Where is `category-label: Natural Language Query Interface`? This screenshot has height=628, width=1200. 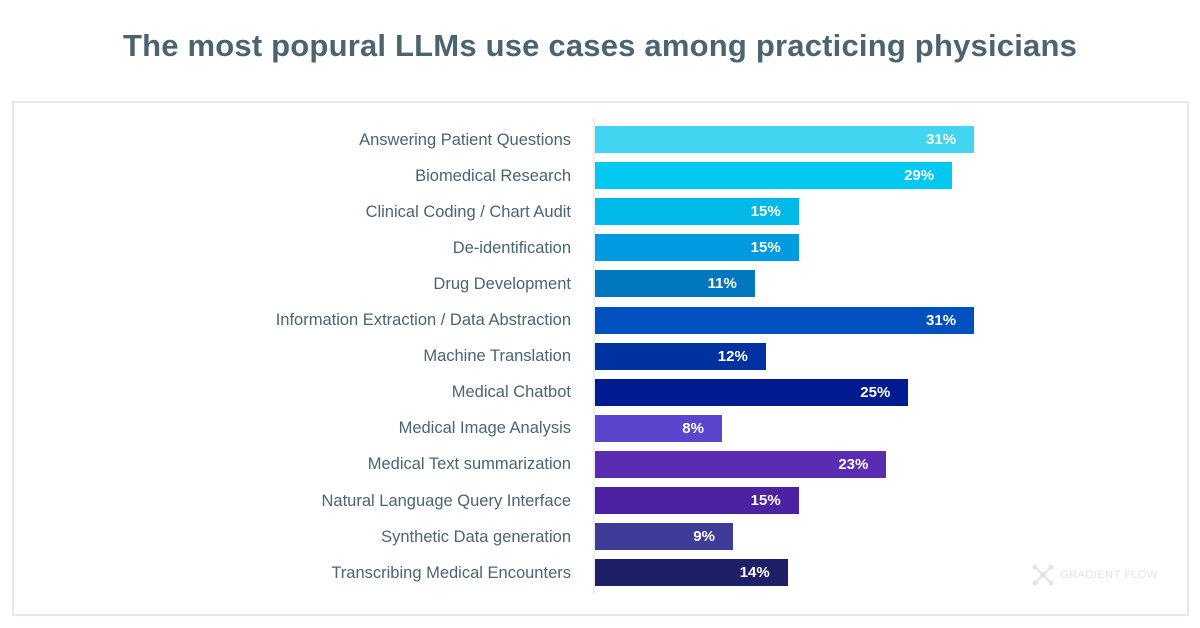
category-label: Natural Language Query Interface is located at coordinates (446, 500).